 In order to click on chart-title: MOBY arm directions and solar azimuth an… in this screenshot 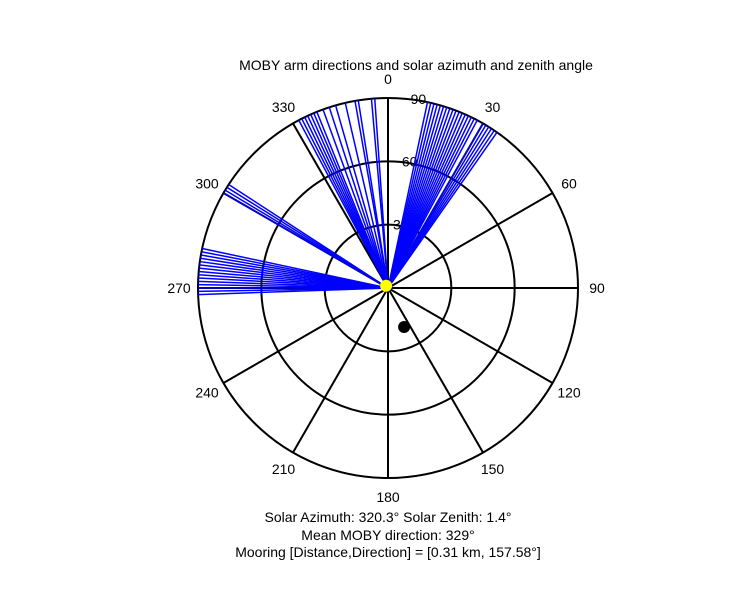, I will do `click(416, 65)`.